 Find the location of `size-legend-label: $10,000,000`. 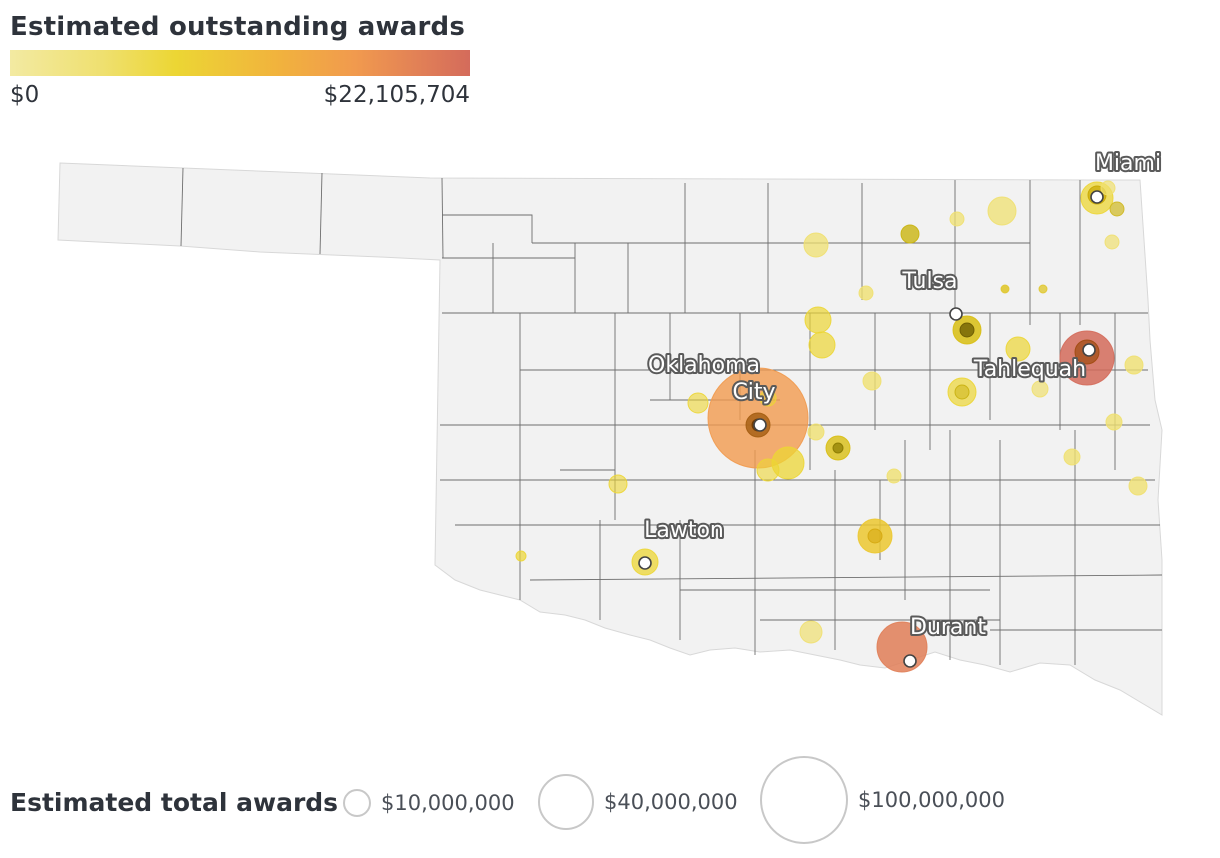

size-legend-label: $10,000,000 is located at coordinates (448, 803).